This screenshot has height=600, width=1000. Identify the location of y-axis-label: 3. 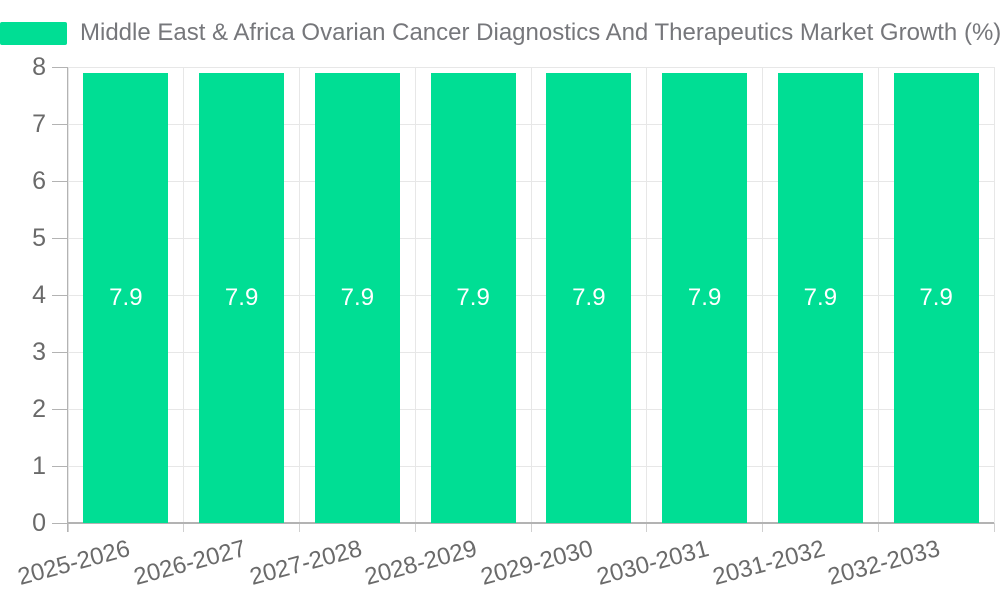
(39, 352).